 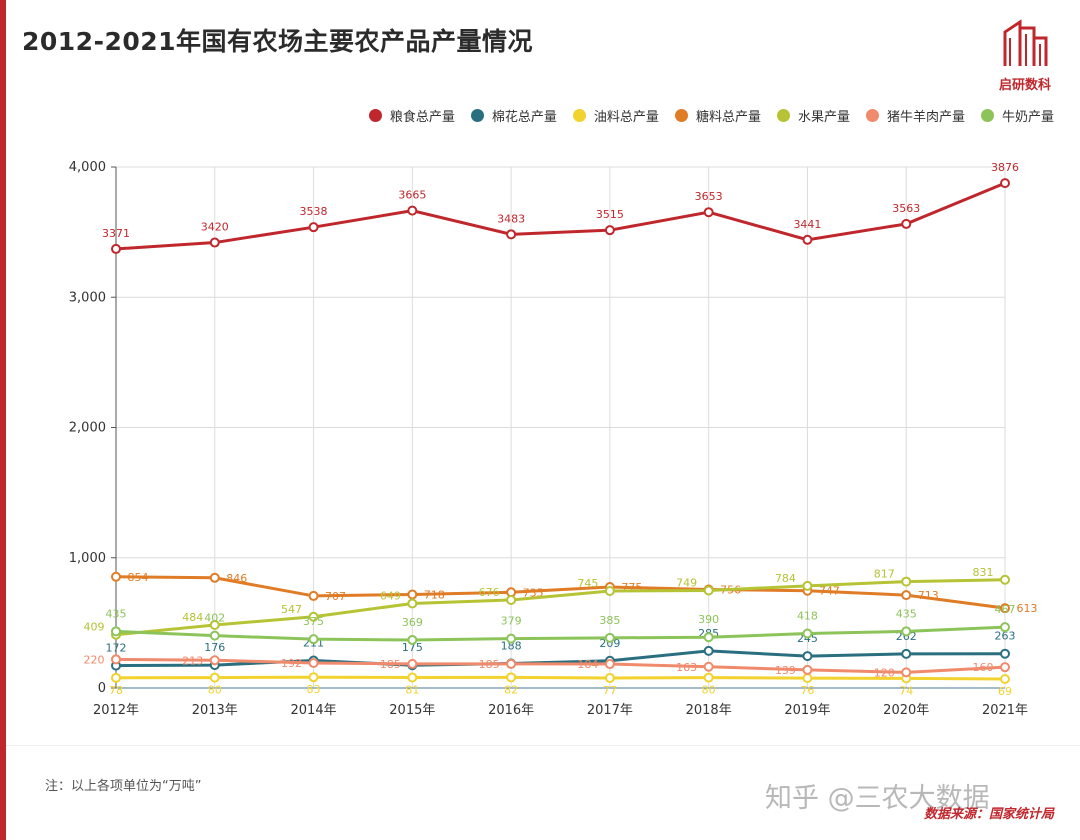 I want to click on data-label: 3420, so click(x=215, y=227).